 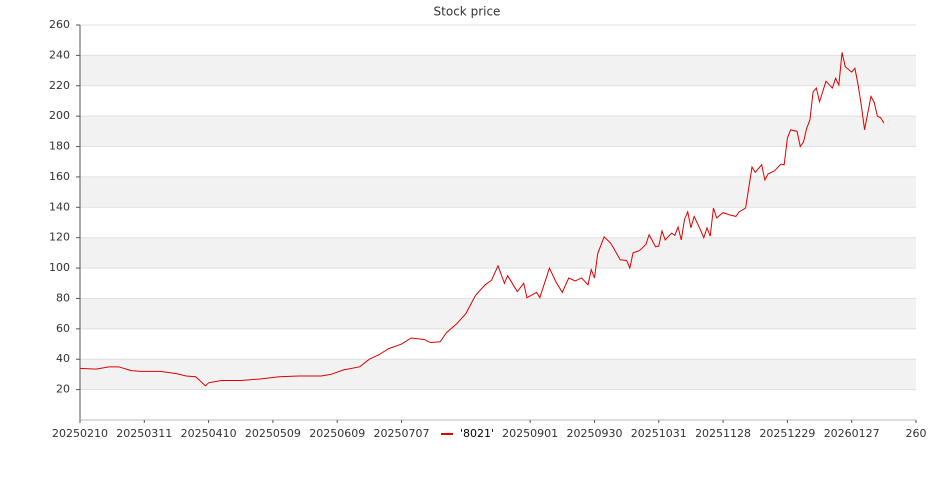 I want to click on y-tick-label: 100, so click(x=59, y=267).